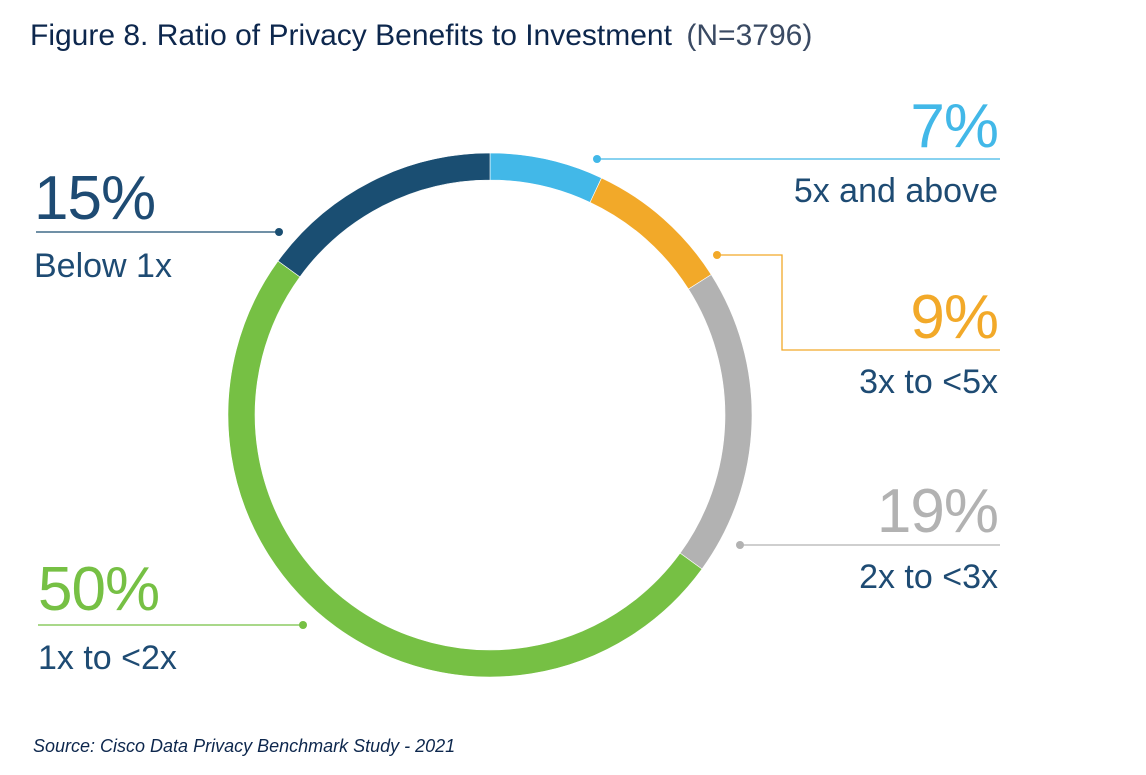 The height and width of the screenshot is (775, 1146). What do you see at coordinates (98, 589) in the screenshot?
I see `value-label-1x-to-2x: 50%` at bounding box center [98, 589].